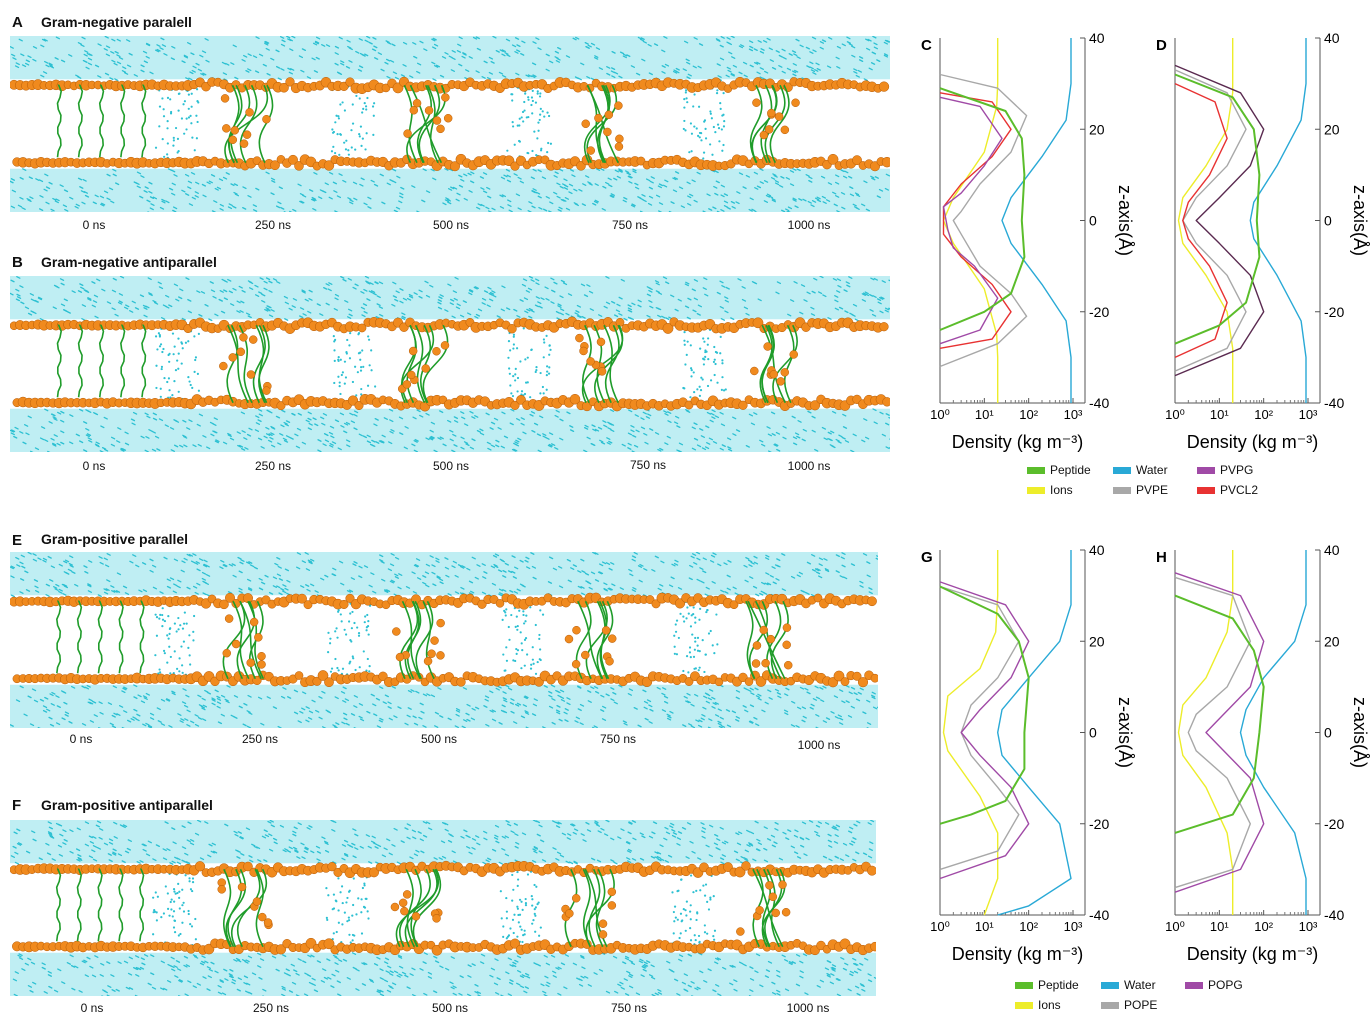 Image resolution: width=1370 pixels, height=1015 pixels. Describe the element at coordinates (1155, 490) in the screenshot. I see `legend-item-pvpe: PVPE` at that location.